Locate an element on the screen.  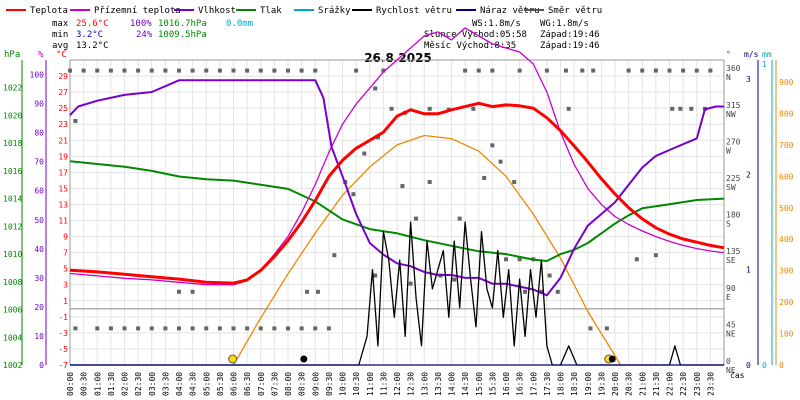
dir-name: SW is located at coordinates (731, 187).